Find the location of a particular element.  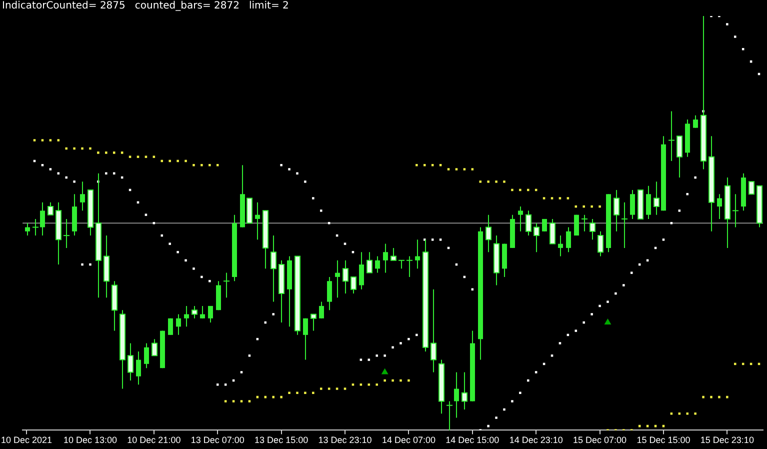

x-tick-label: 14 Dec 23:10 is located at coordinates (536, 440).